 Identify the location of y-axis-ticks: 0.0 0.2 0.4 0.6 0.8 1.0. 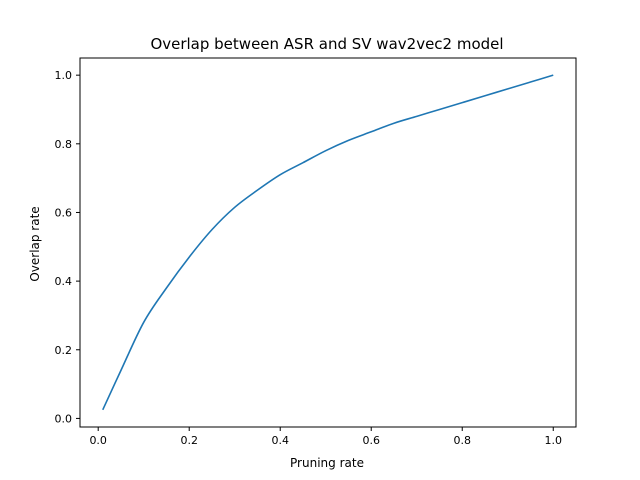
(67, 247).